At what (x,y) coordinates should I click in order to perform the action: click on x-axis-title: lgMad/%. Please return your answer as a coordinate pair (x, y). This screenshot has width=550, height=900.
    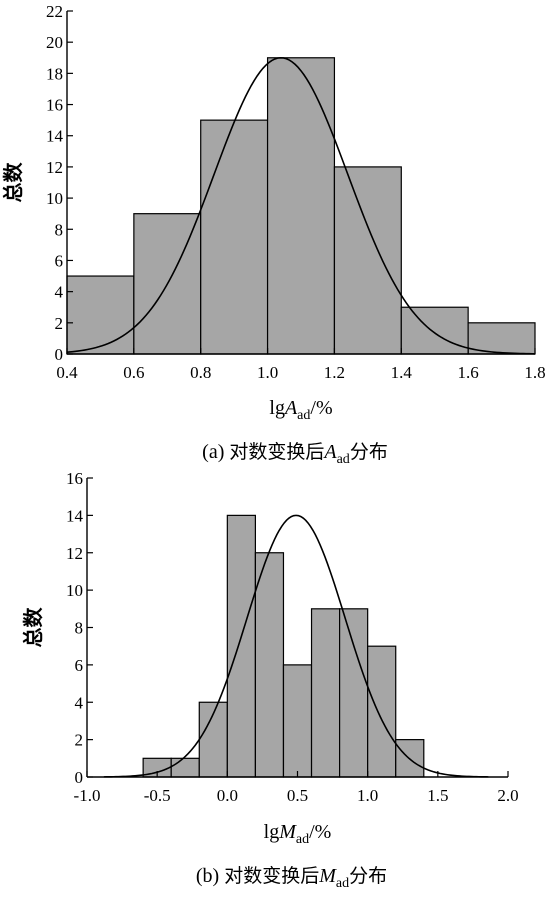
    Looking at the image, I should click on (298, 834).